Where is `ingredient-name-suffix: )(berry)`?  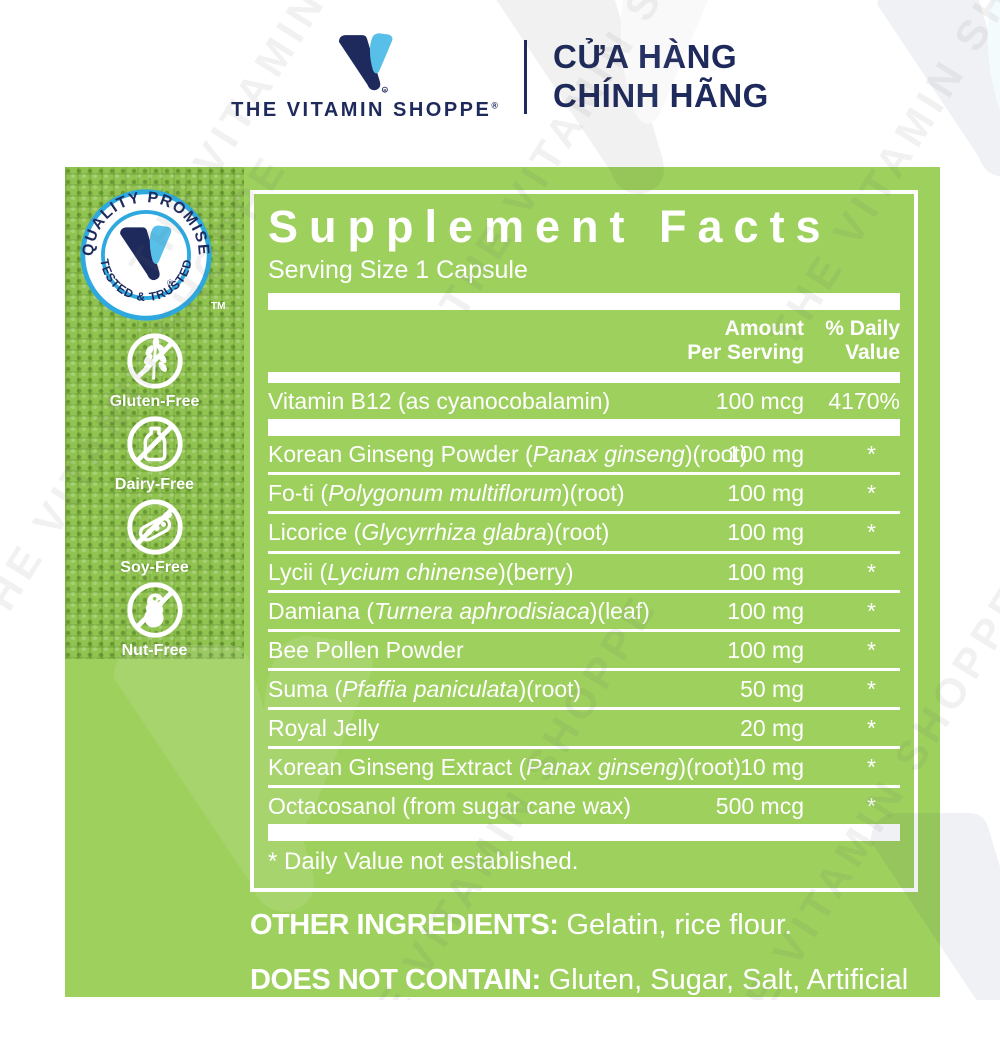 ingredient-name-suffix: )(berry) is located at coordinates (536, 571).